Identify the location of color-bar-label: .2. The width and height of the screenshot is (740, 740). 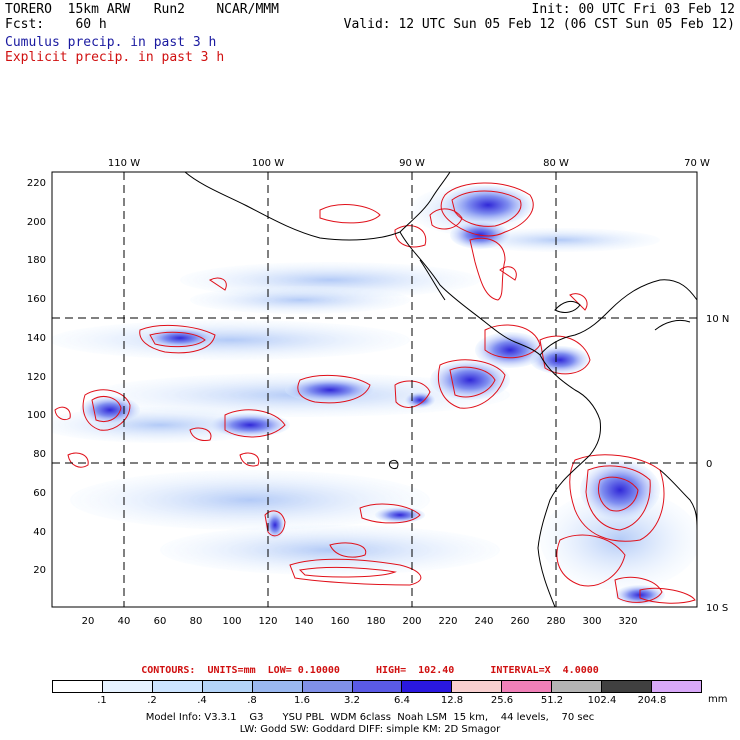
(152, 700).